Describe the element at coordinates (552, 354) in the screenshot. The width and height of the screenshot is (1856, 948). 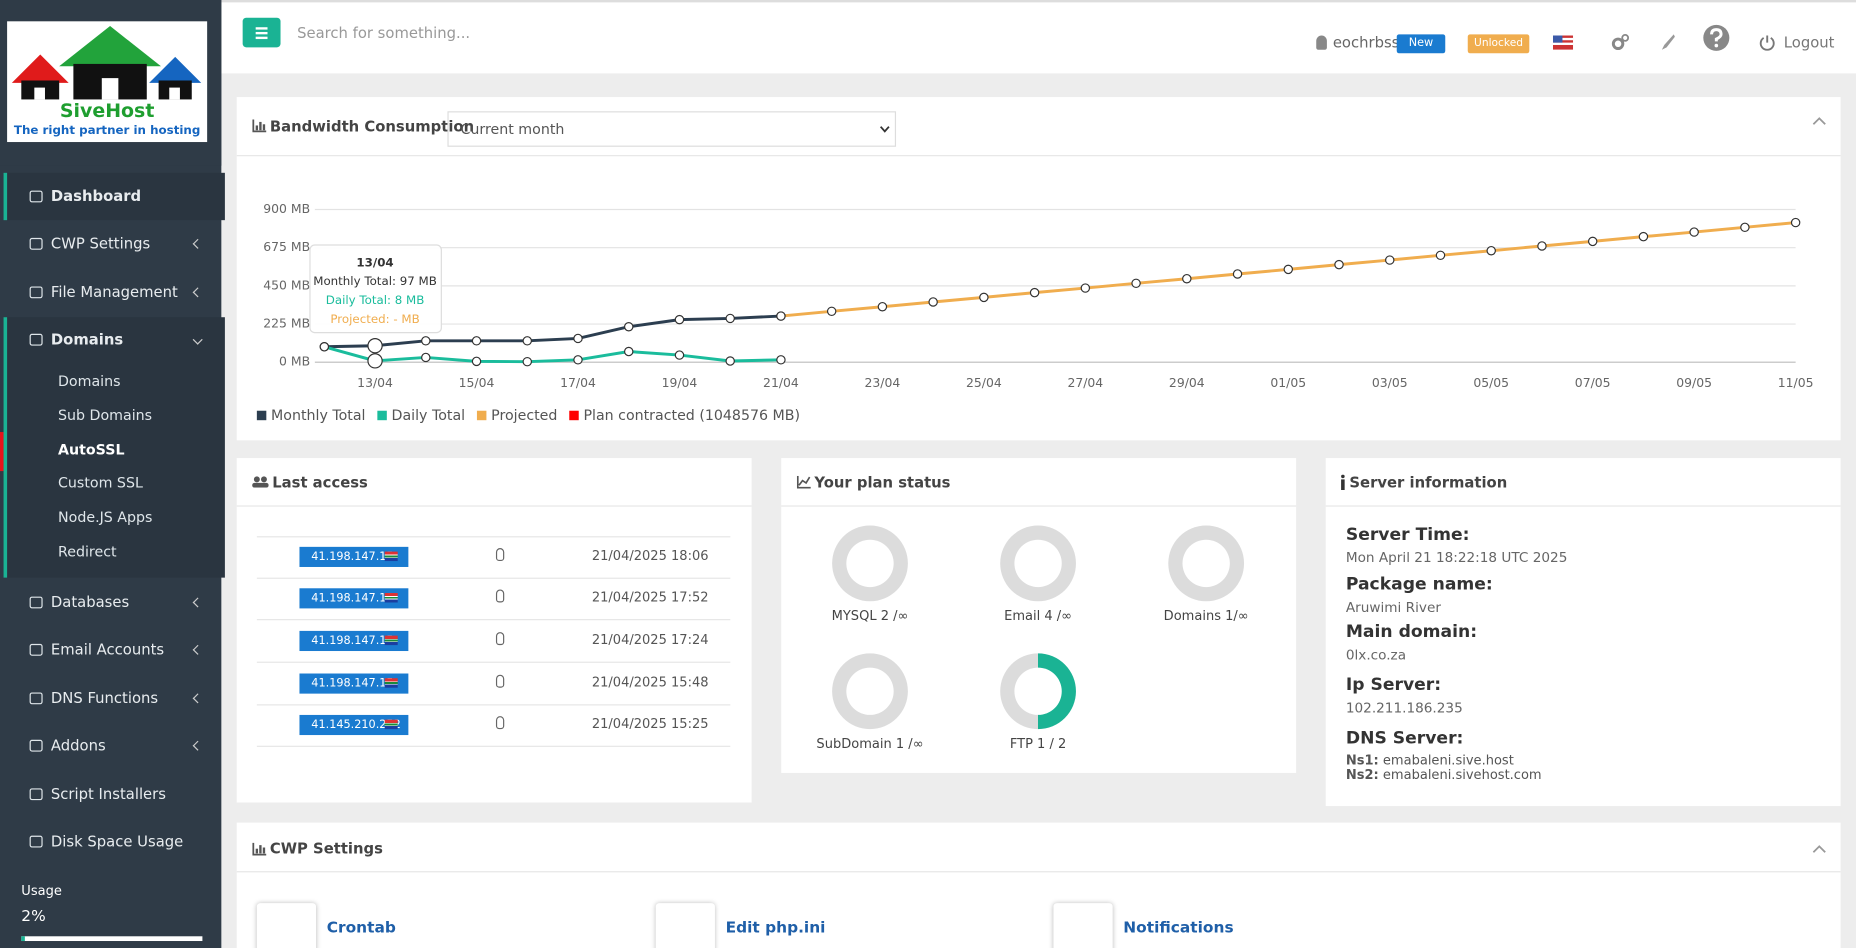
I see `series-line` at that location.